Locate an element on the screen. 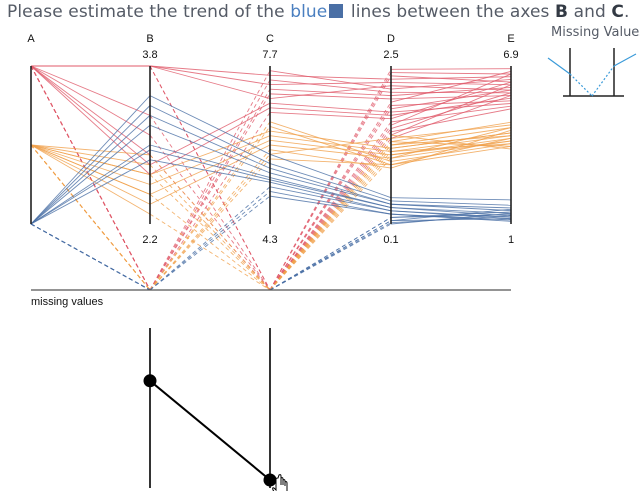  answer-handle-left is located at coordinates (150, 381).